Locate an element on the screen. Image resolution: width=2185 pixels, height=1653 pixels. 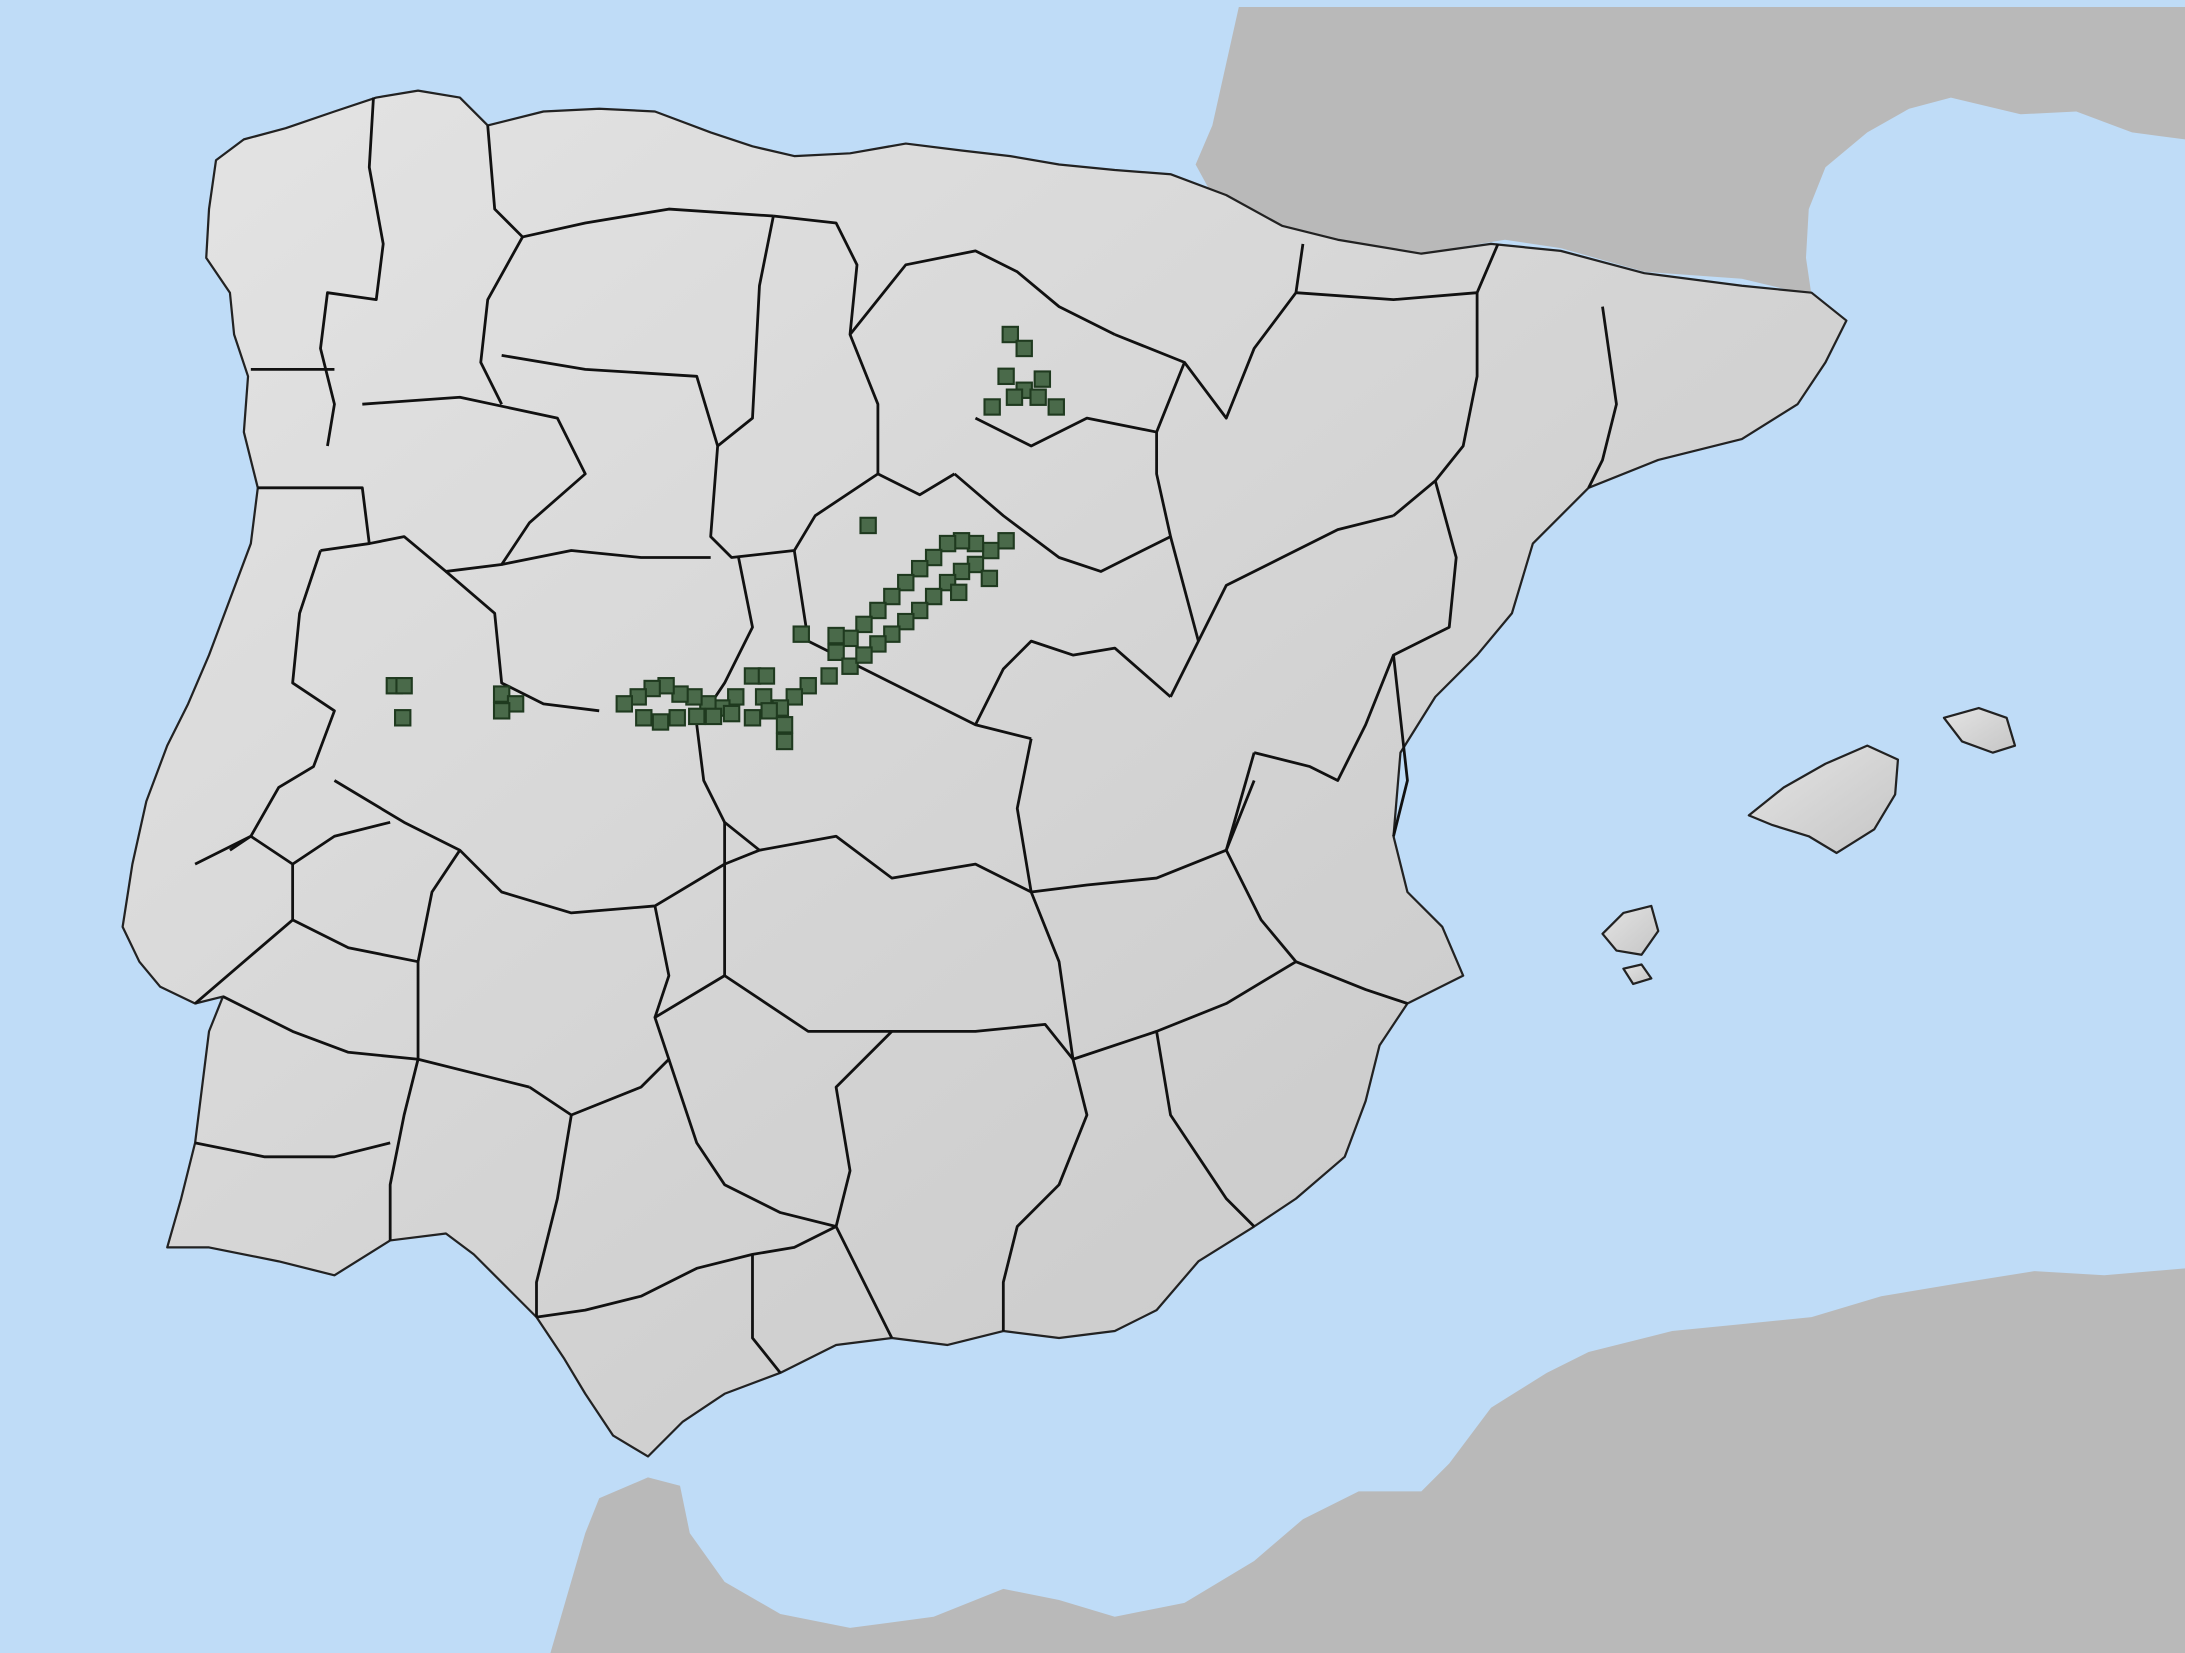
mallorca-island is located at coordinates (1823, 799).